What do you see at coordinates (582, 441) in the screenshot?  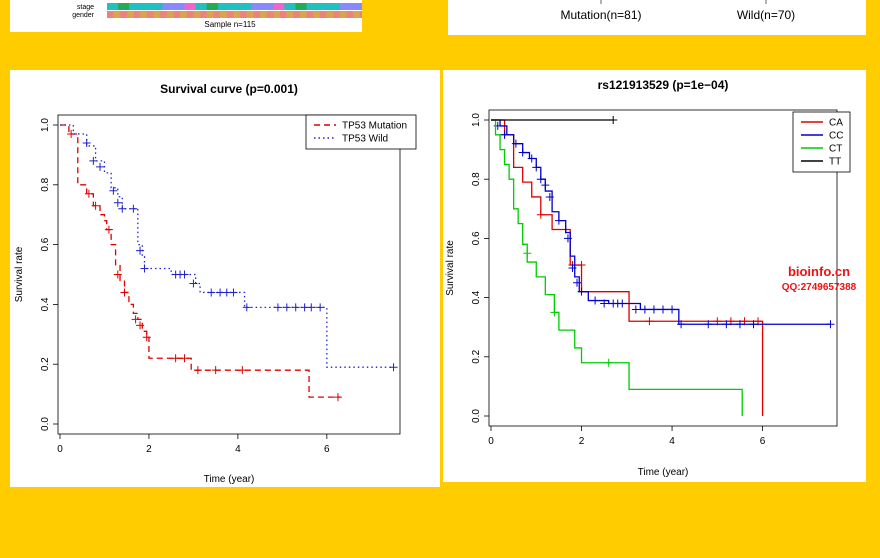 I see `x-tick-label: 2` at bounding box center [582, 441].